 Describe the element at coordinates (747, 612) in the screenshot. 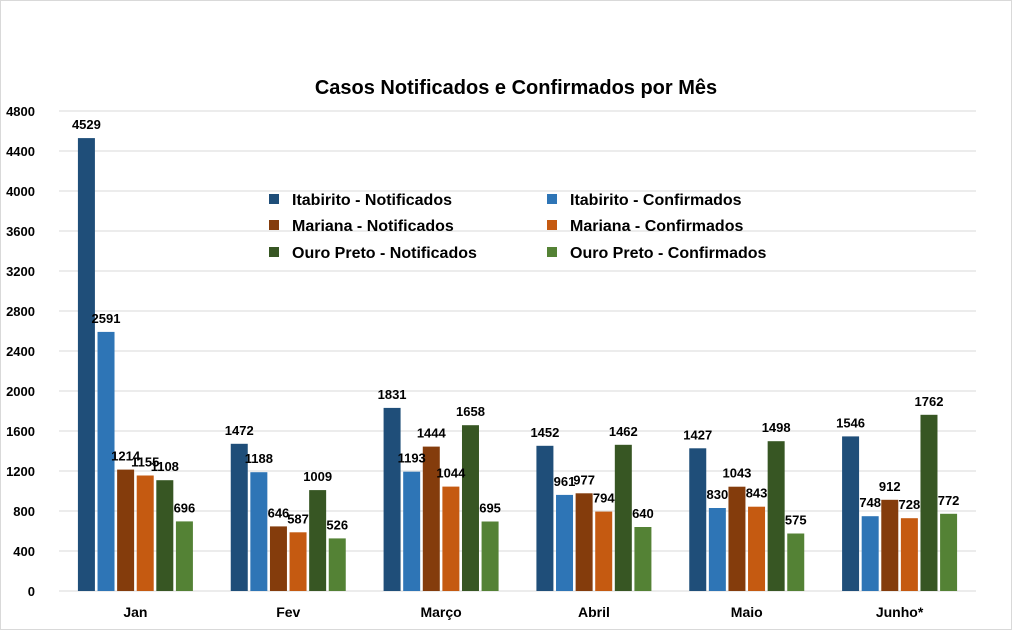

I see `x-tick-label: Maio` at that location.